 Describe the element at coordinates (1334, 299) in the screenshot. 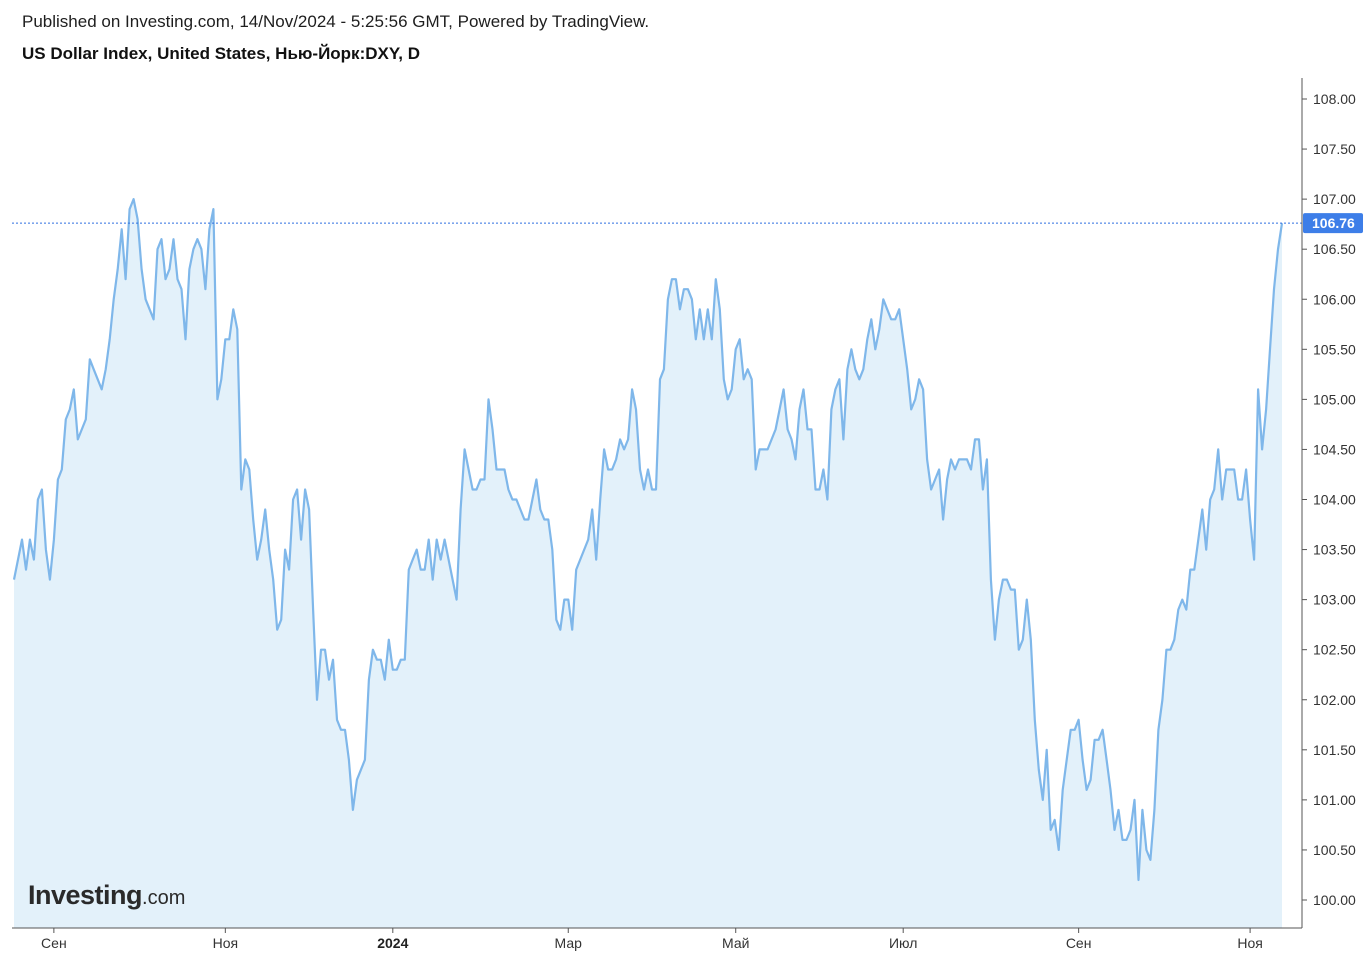

I see `y-tick-label: 106.00` at that location.